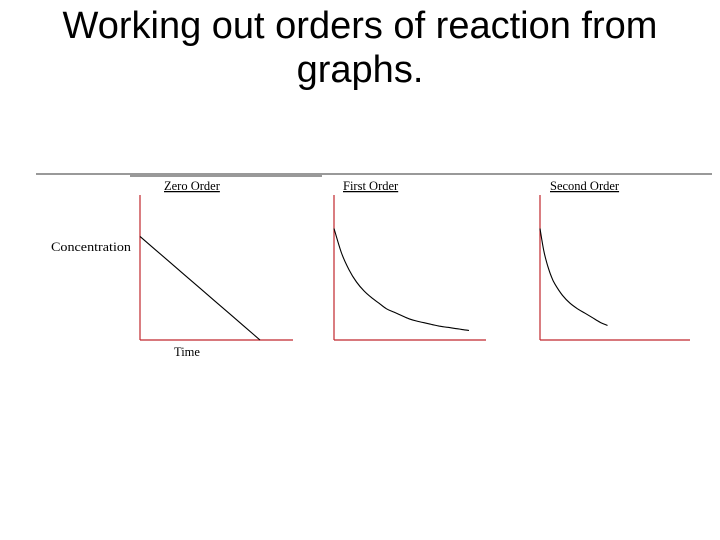  I want to click on zero-order-panel: Zero Order Concentration Time, so click(172, 269).